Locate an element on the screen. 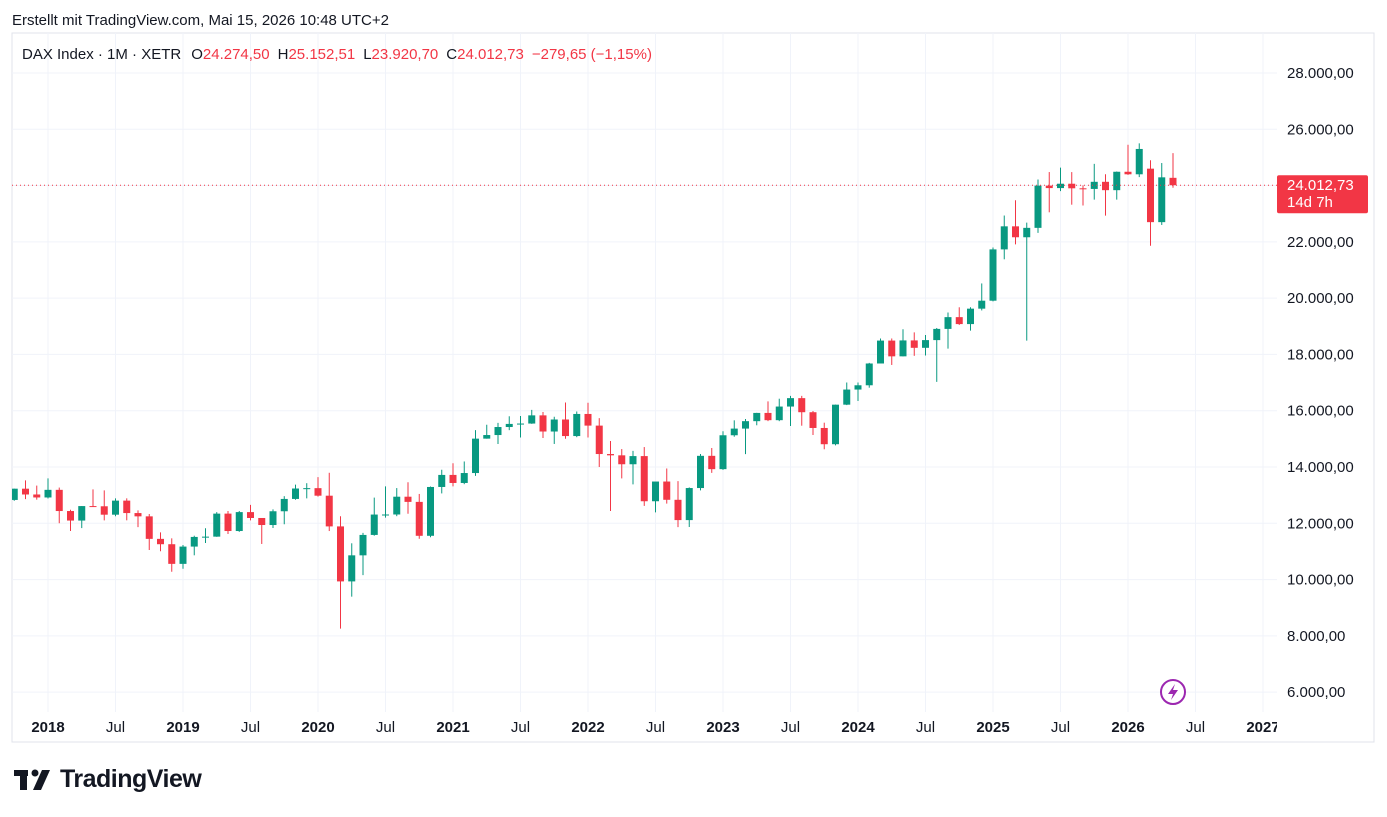  y-tick-label: 12.000,00 is located at coordinates (1320, 523).